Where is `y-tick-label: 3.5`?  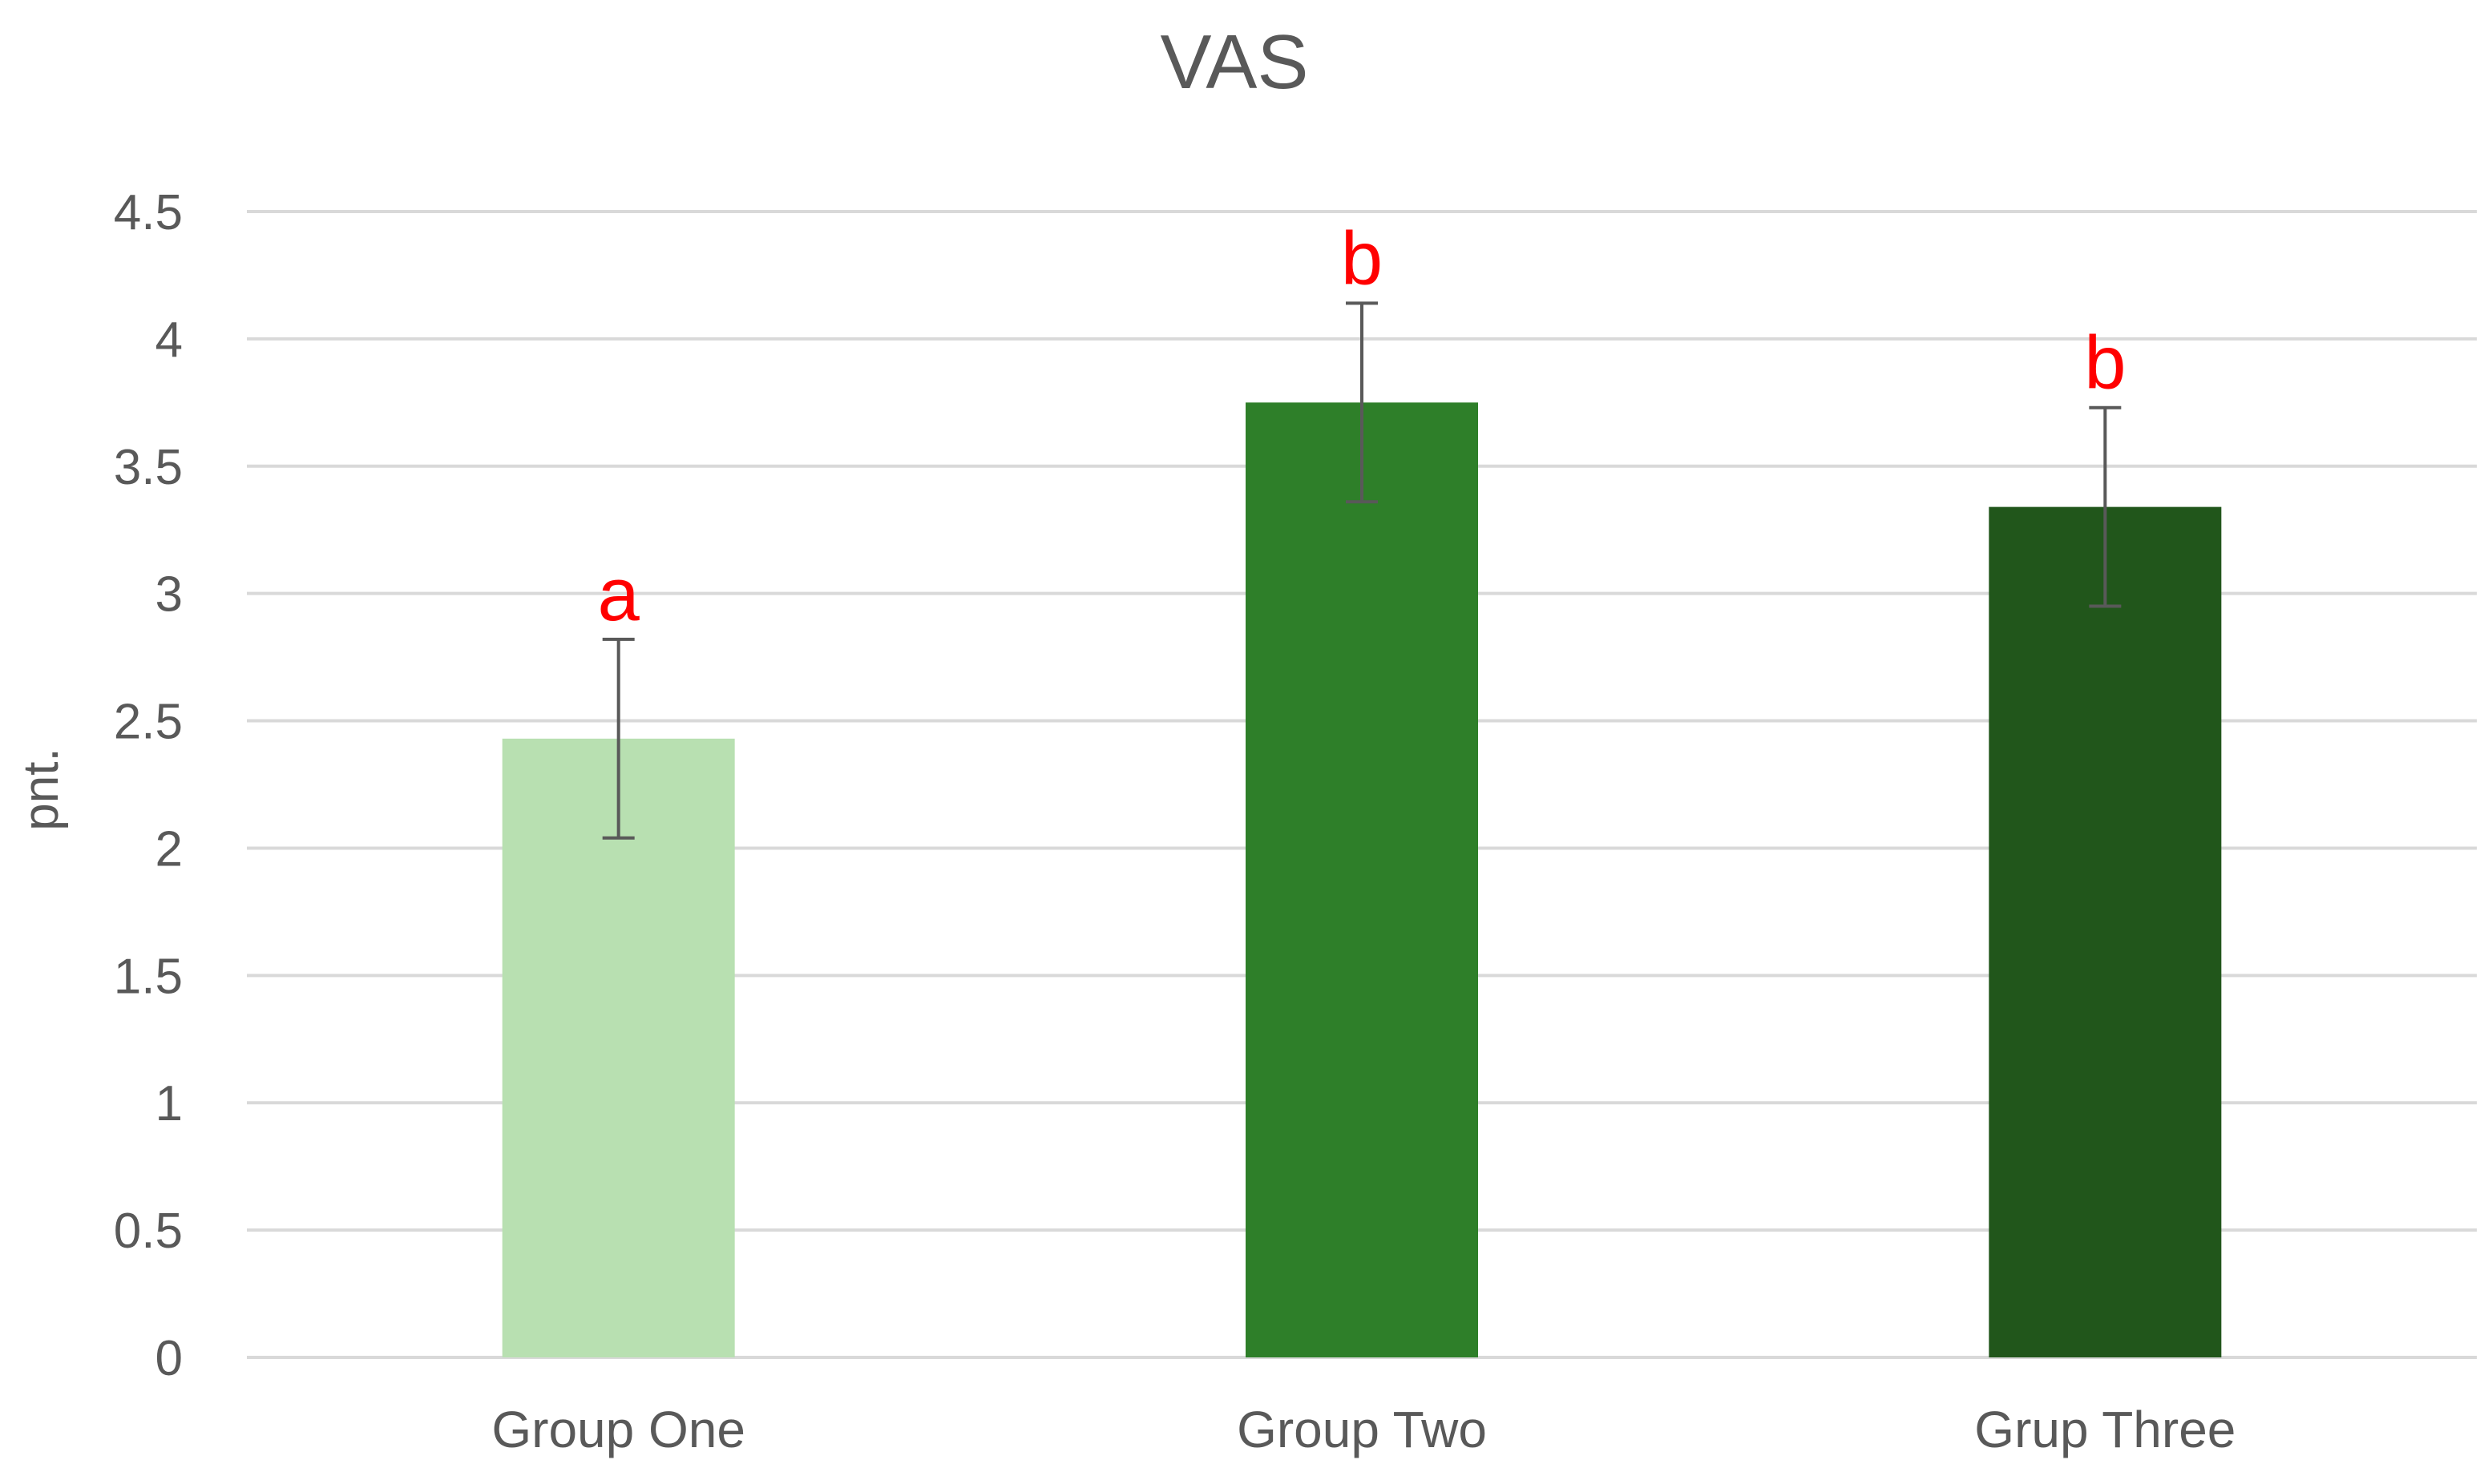
y-tick-label: 3.5 is located at coordinates (148, 467).